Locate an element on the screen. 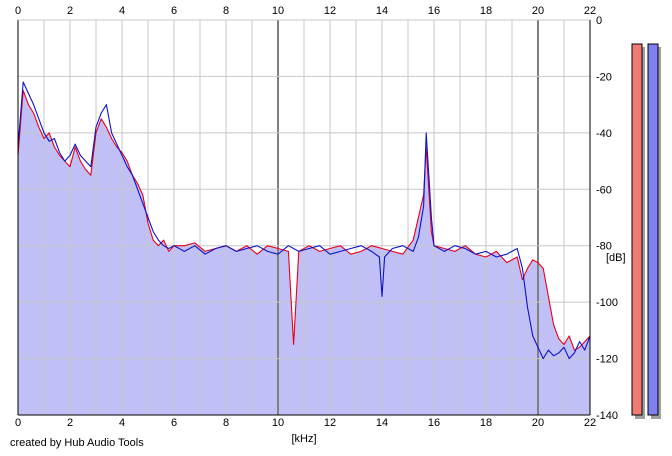 This screenshot has width=672, height=456. x-tick-label-top: 6 is located at coordinates (174, 11).